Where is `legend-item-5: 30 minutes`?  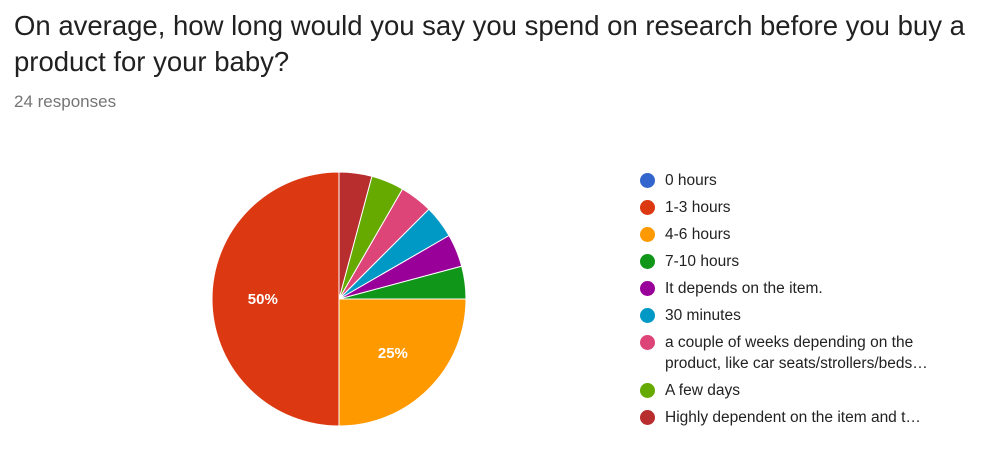 legend-item-5: 30 minutes is located at coordinates (810, 315).